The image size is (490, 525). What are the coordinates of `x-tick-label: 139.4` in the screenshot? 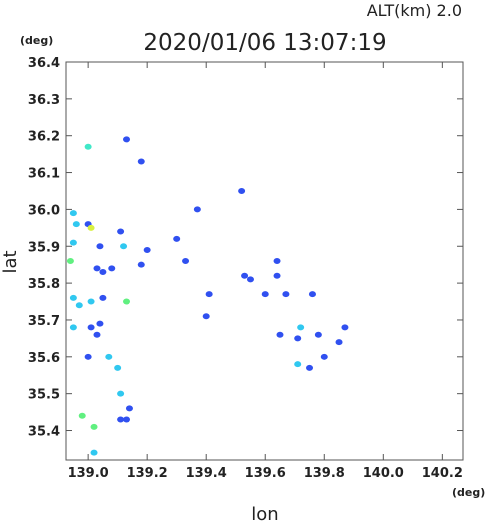 It's located at (206, 473).